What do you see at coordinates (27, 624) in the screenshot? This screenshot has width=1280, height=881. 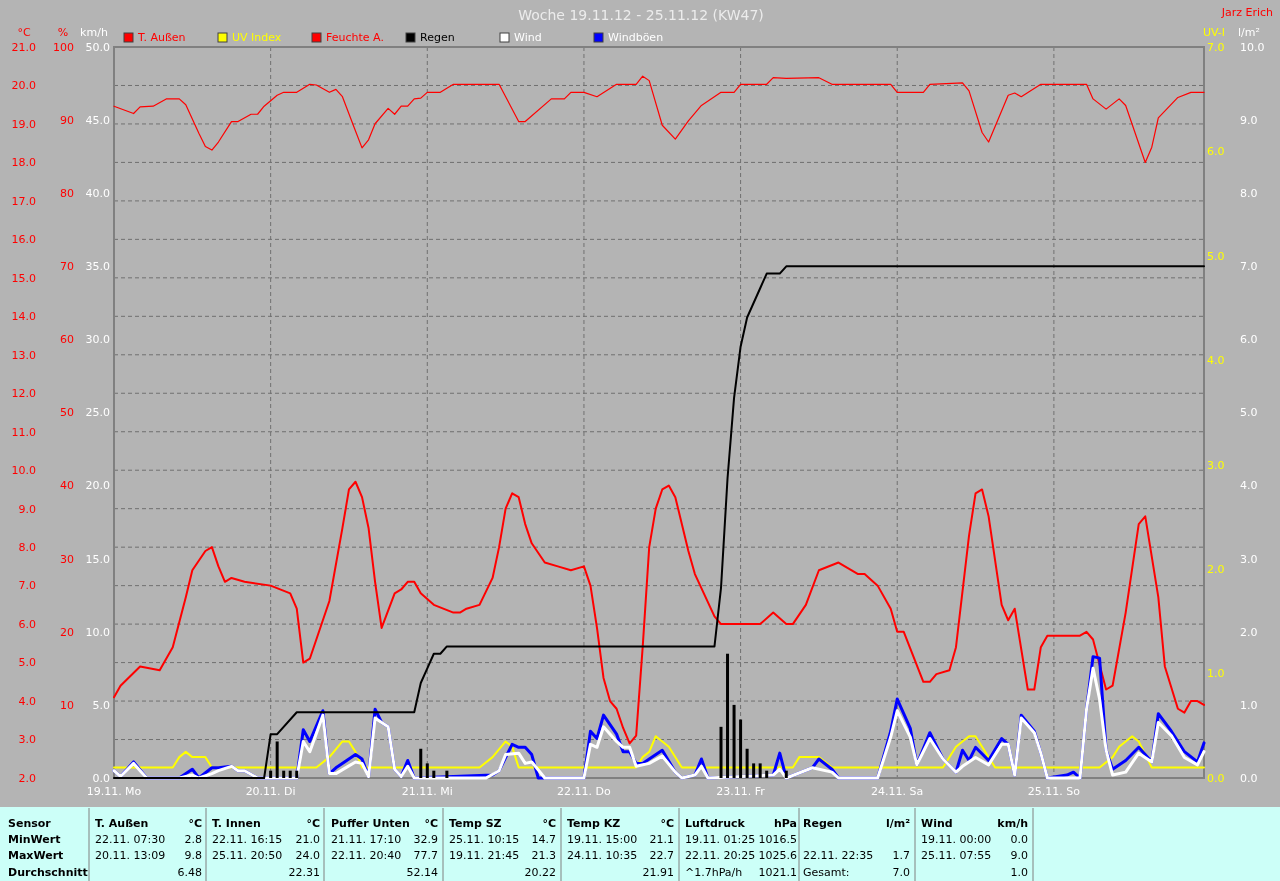 I see `y-tick-label: 6.0` at bounding box center [27, 624].